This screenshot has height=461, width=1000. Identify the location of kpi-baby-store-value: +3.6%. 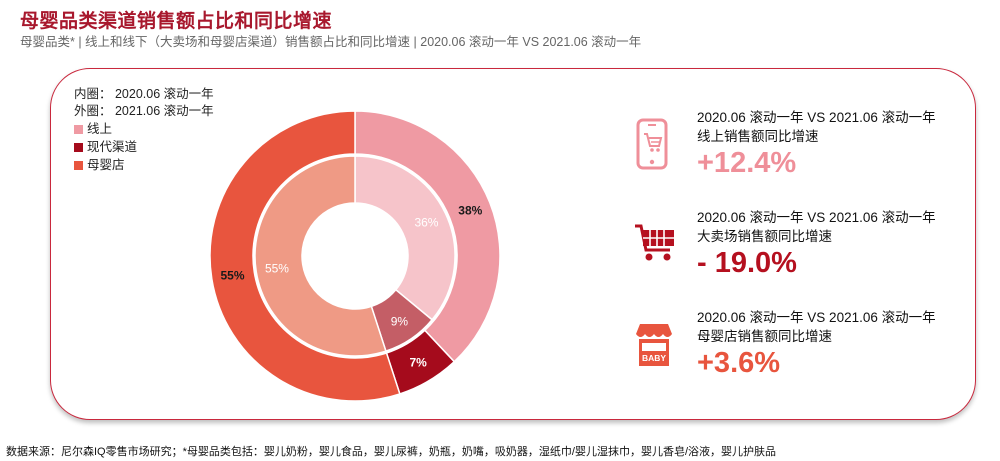
(739, 363).